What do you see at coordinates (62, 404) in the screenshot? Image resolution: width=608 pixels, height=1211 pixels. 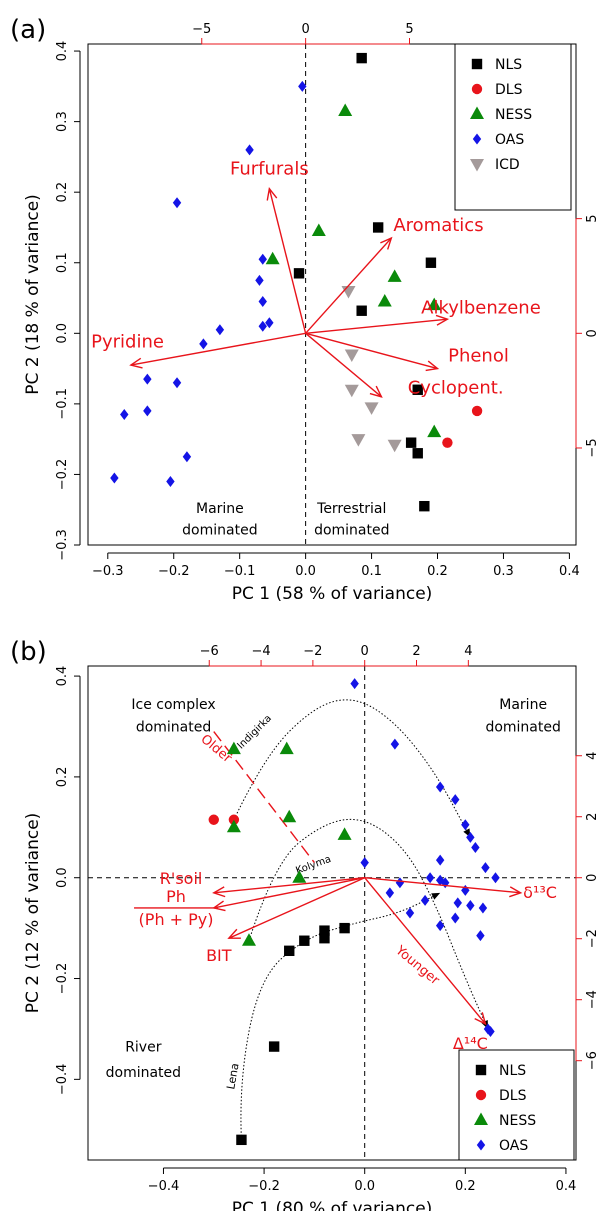 I see `y-tick-label: −0.1` at bounding box center [62, 404].